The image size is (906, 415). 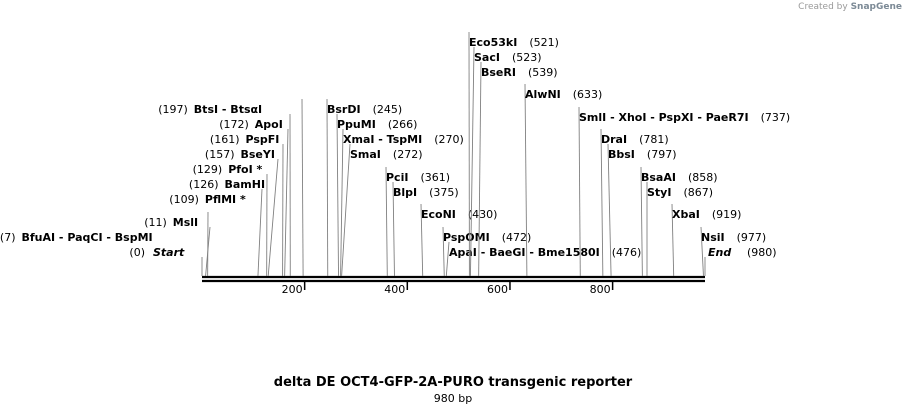 I want to click on site-name: BtsI - BtsαI, so click(x=228, y=109).